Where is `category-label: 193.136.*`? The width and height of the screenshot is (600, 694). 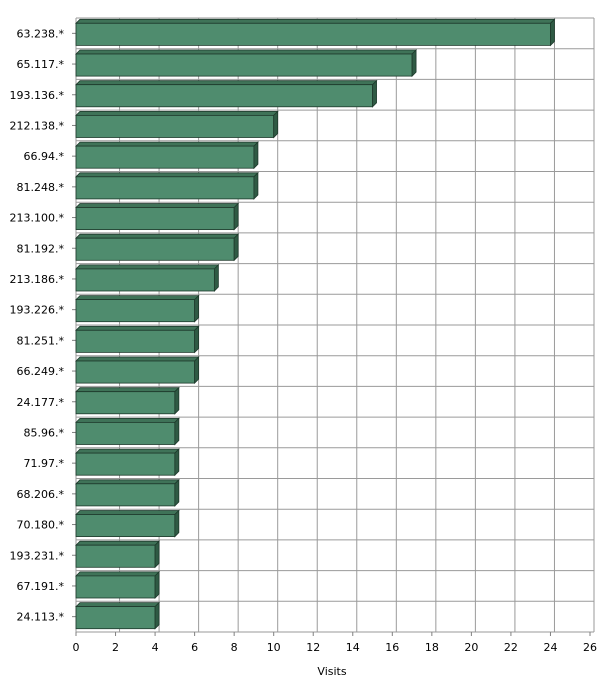 category-label: 193.136.* is located at coordinates (37, 95).